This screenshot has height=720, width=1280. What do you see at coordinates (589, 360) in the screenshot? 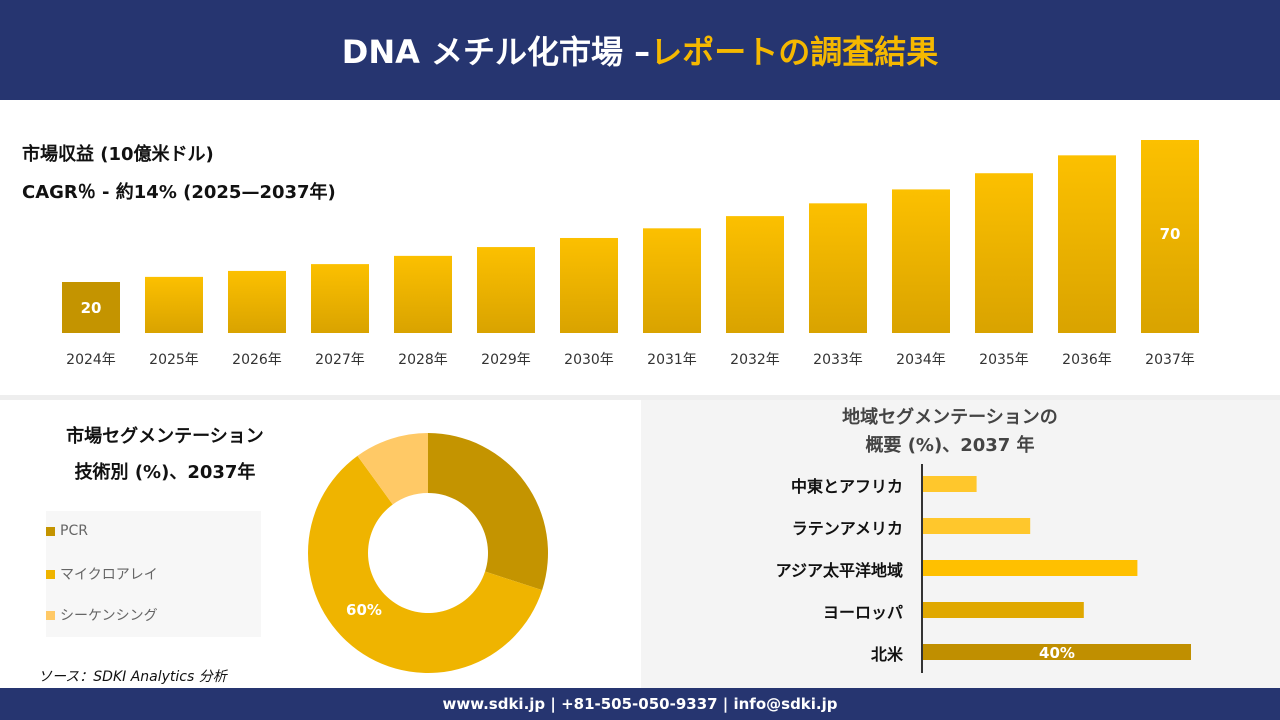
I see `year-tick-label: 2030年` at bounding box center [589, 360].